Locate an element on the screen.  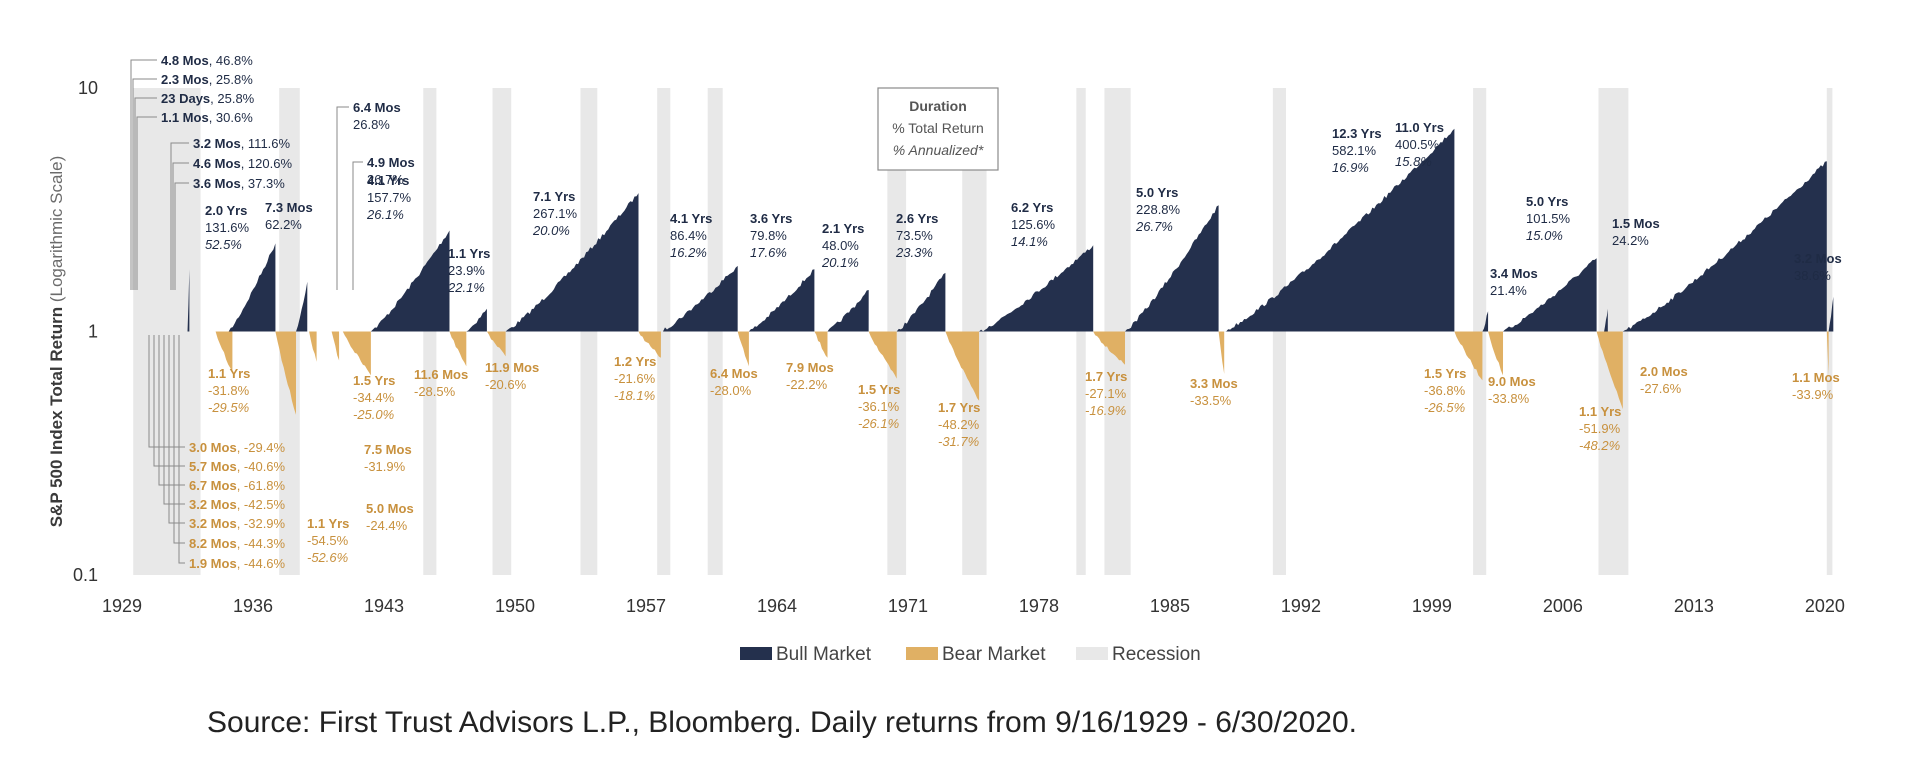
x-tick-label: 1929 is located at coordinates (122, 606).